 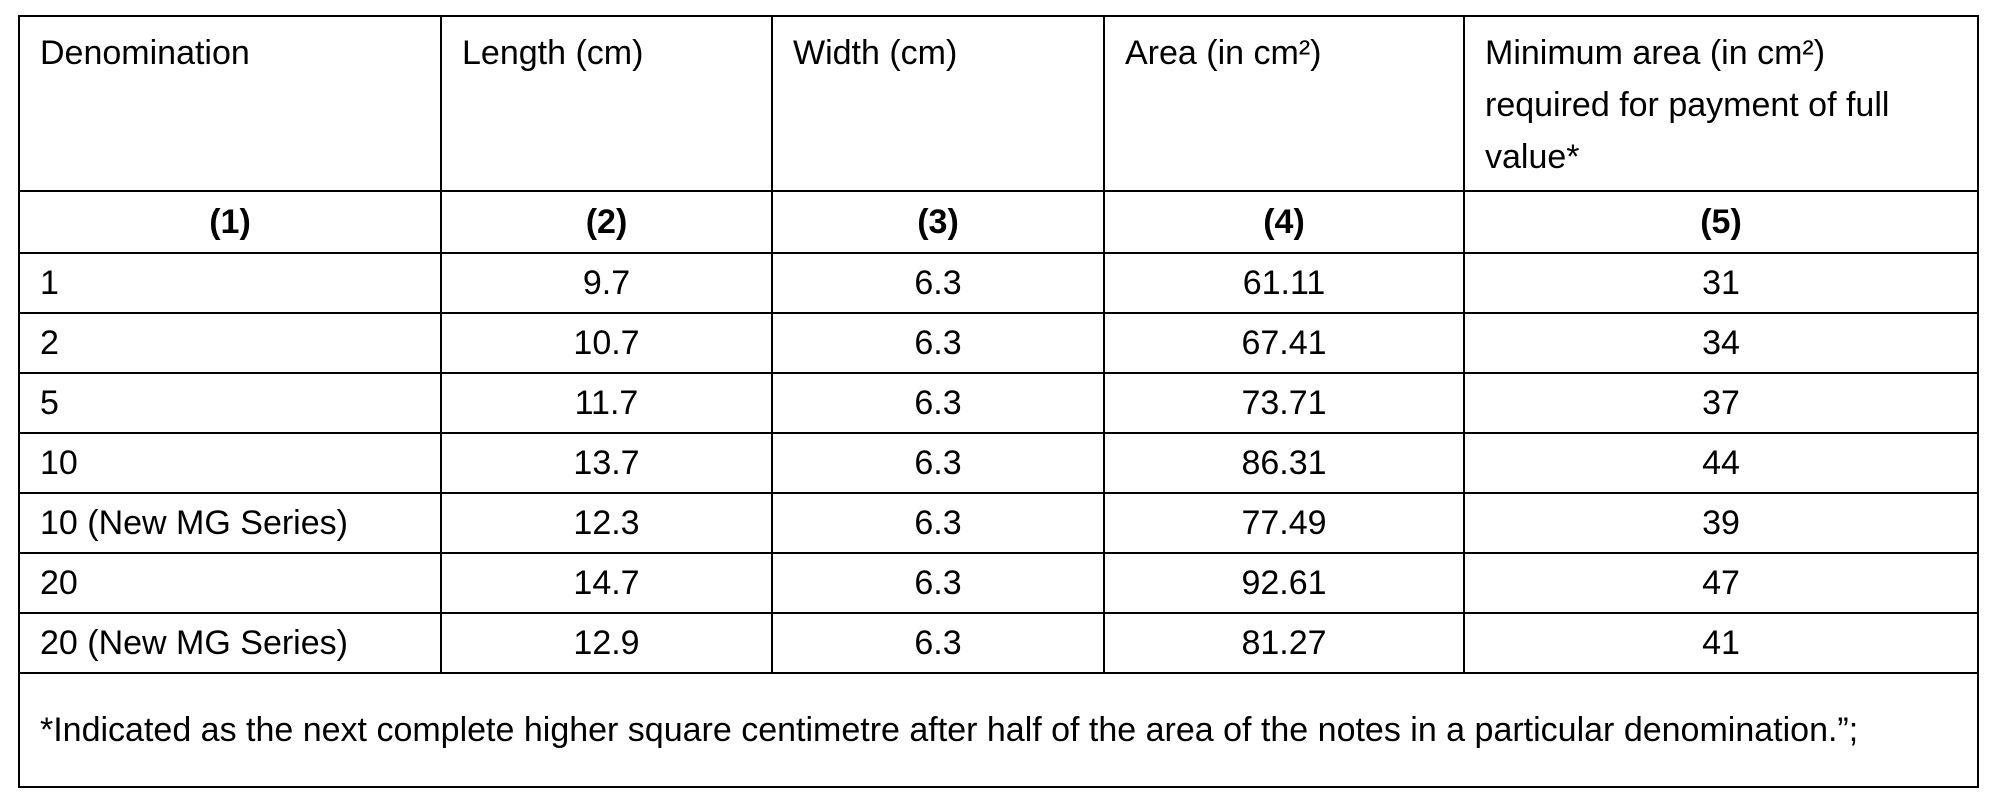 I want to click on data-cell: 73.71, so click(x=1284, y=403).